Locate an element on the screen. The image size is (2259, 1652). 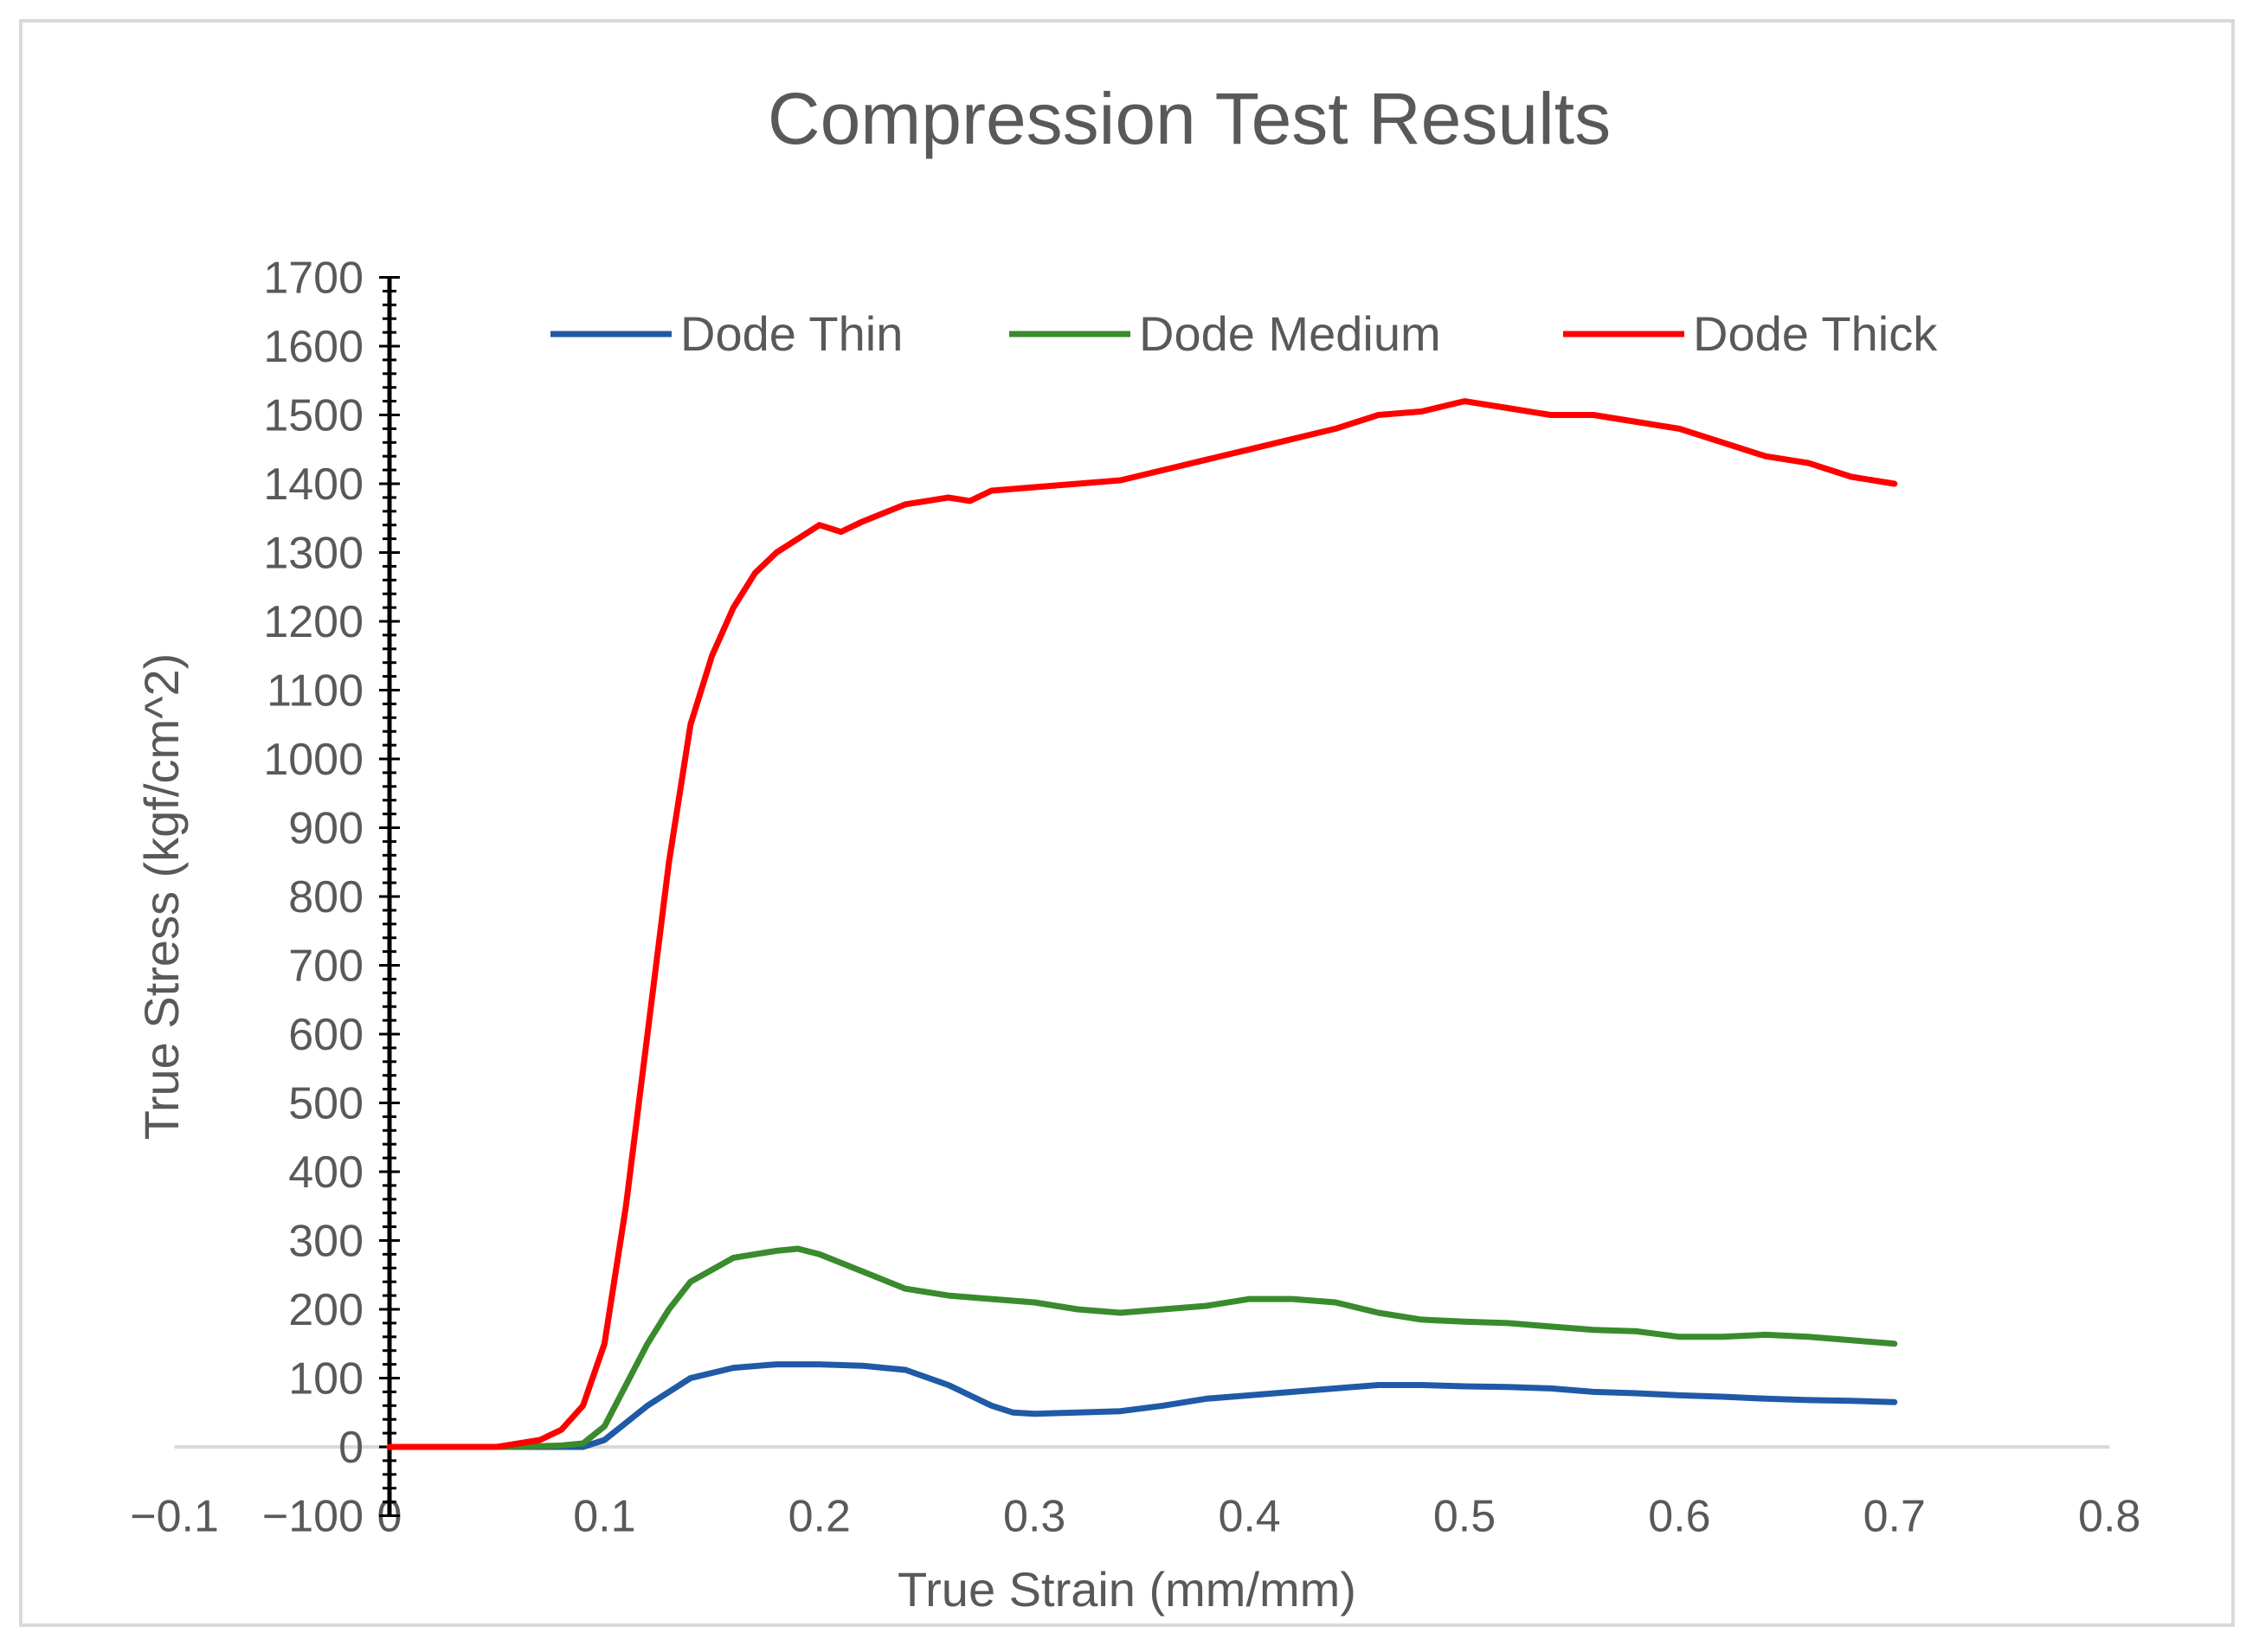
y-tick-label: 1300 is located at coordinates (313, 554).